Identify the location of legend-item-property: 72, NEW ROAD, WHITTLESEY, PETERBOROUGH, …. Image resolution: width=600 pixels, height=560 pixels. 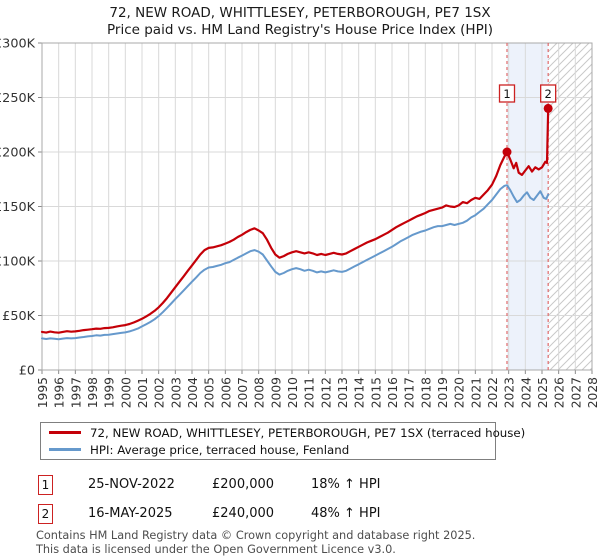
(287, 433).